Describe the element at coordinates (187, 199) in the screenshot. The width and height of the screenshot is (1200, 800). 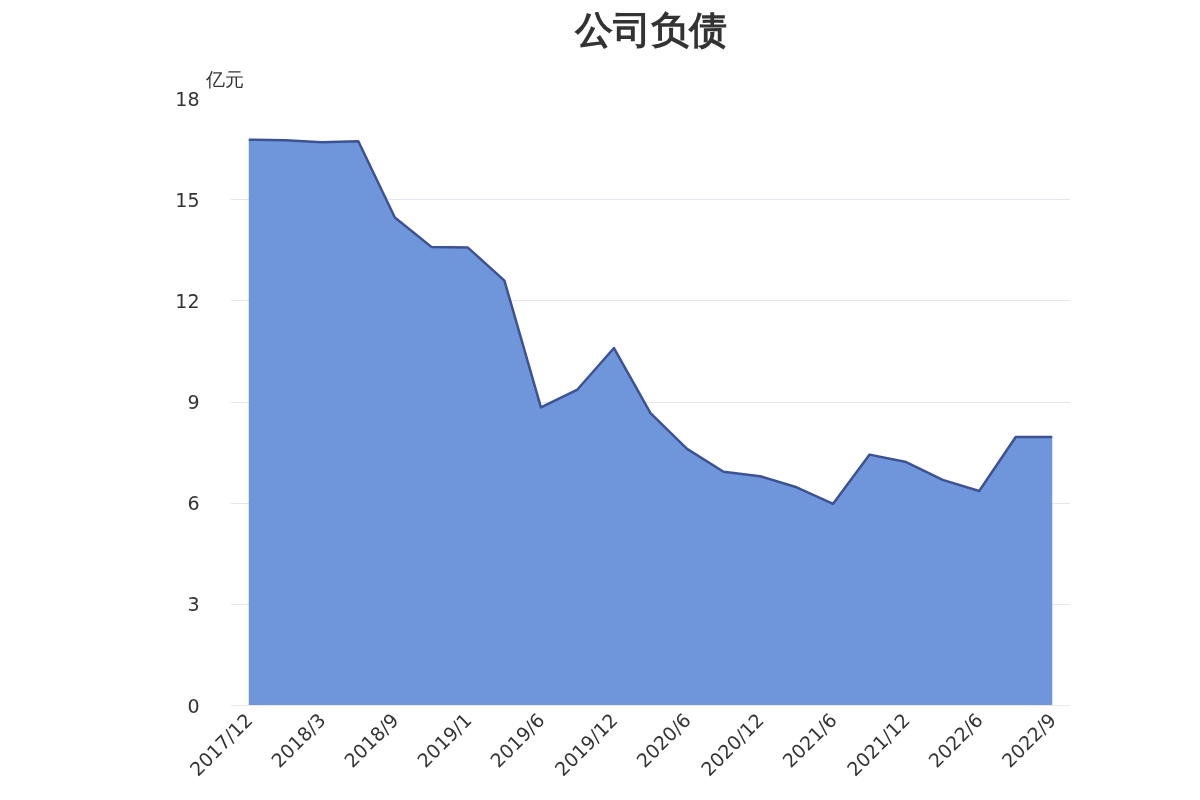
I see `y-tick-label: 15` at that location.